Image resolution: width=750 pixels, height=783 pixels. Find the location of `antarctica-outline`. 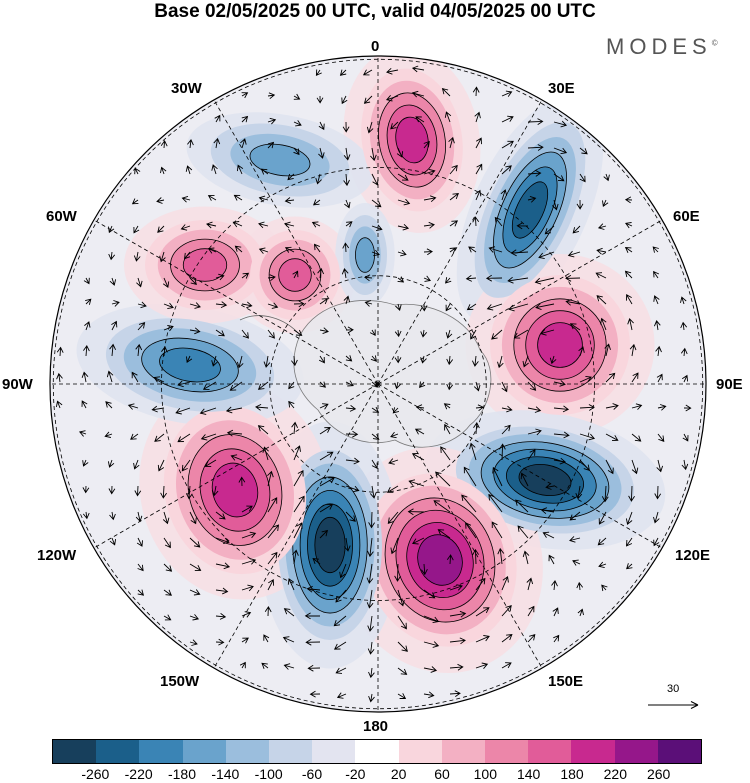

antarctica-outline is located at coordinates (392, 374).